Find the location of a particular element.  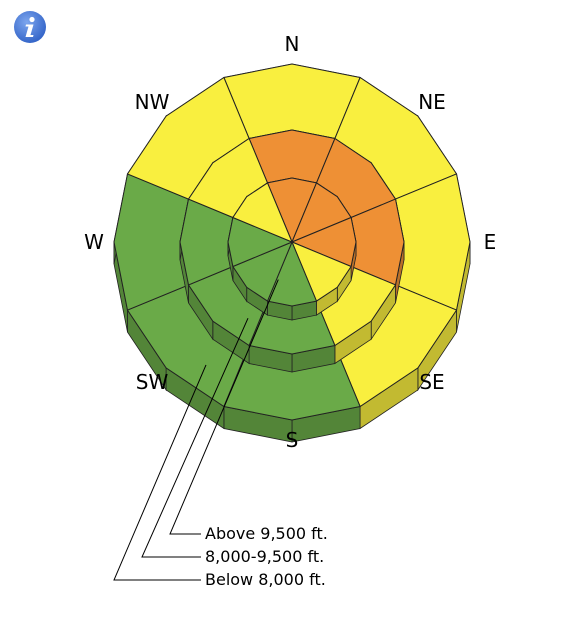

elevation-label-lower: Below 8,000 ft. is located at coordinates (265, 579).